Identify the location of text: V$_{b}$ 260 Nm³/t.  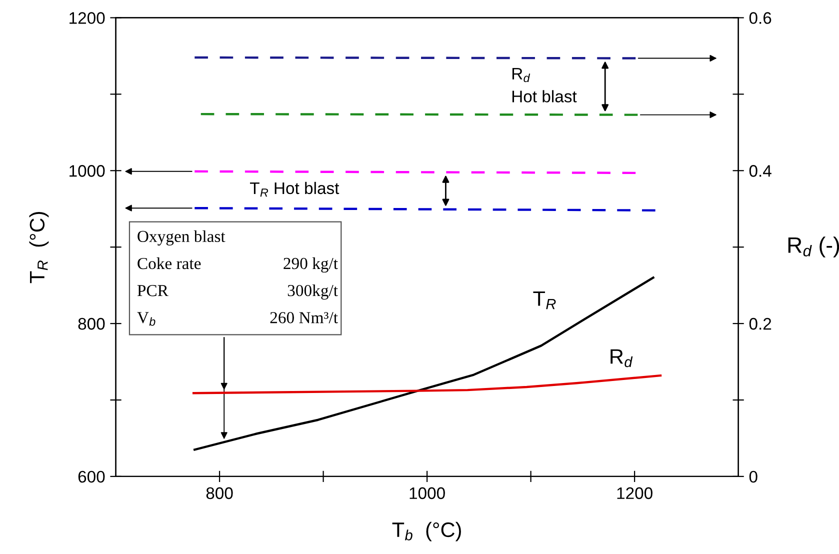
(237, 319).